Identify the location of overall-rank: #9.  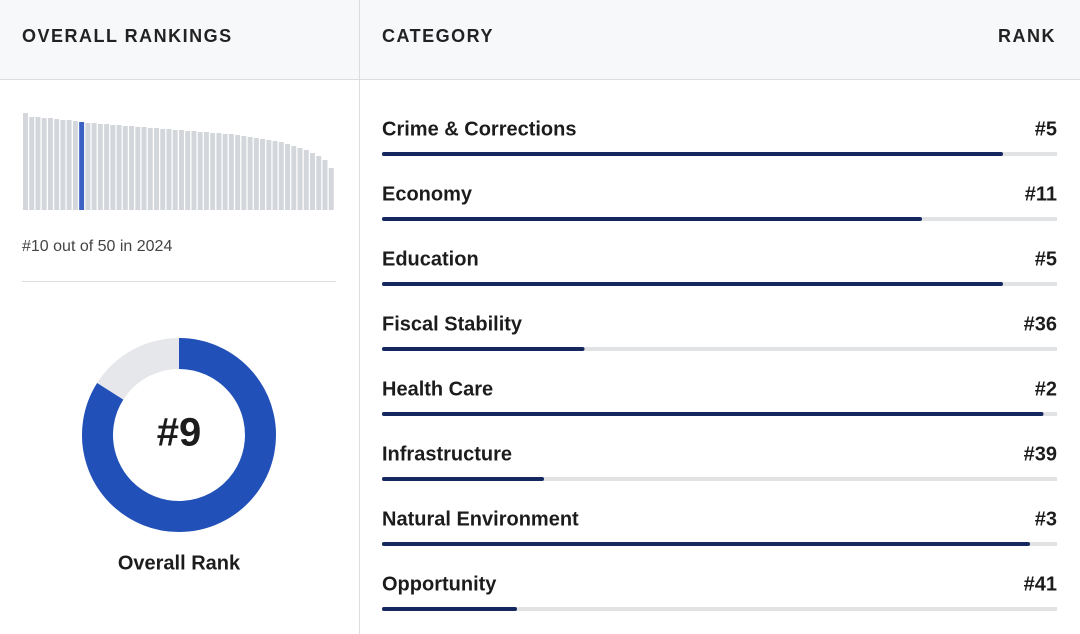
(179, 433).